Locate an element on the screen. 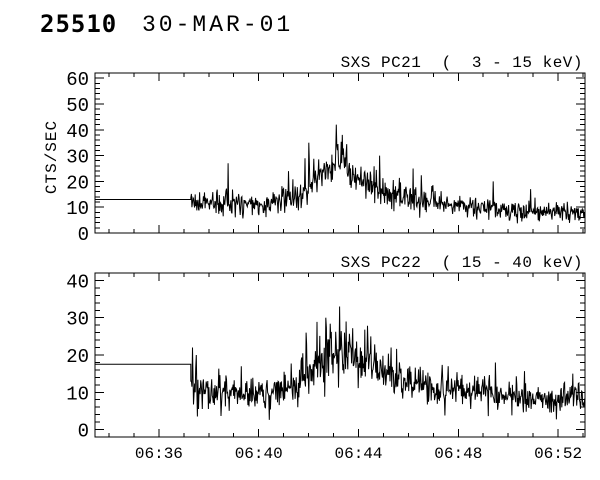 Image resolution: width=600 pixels, height=480 pixels. observation-date: 30-MAR-01 is located at coordinates (218, 25).